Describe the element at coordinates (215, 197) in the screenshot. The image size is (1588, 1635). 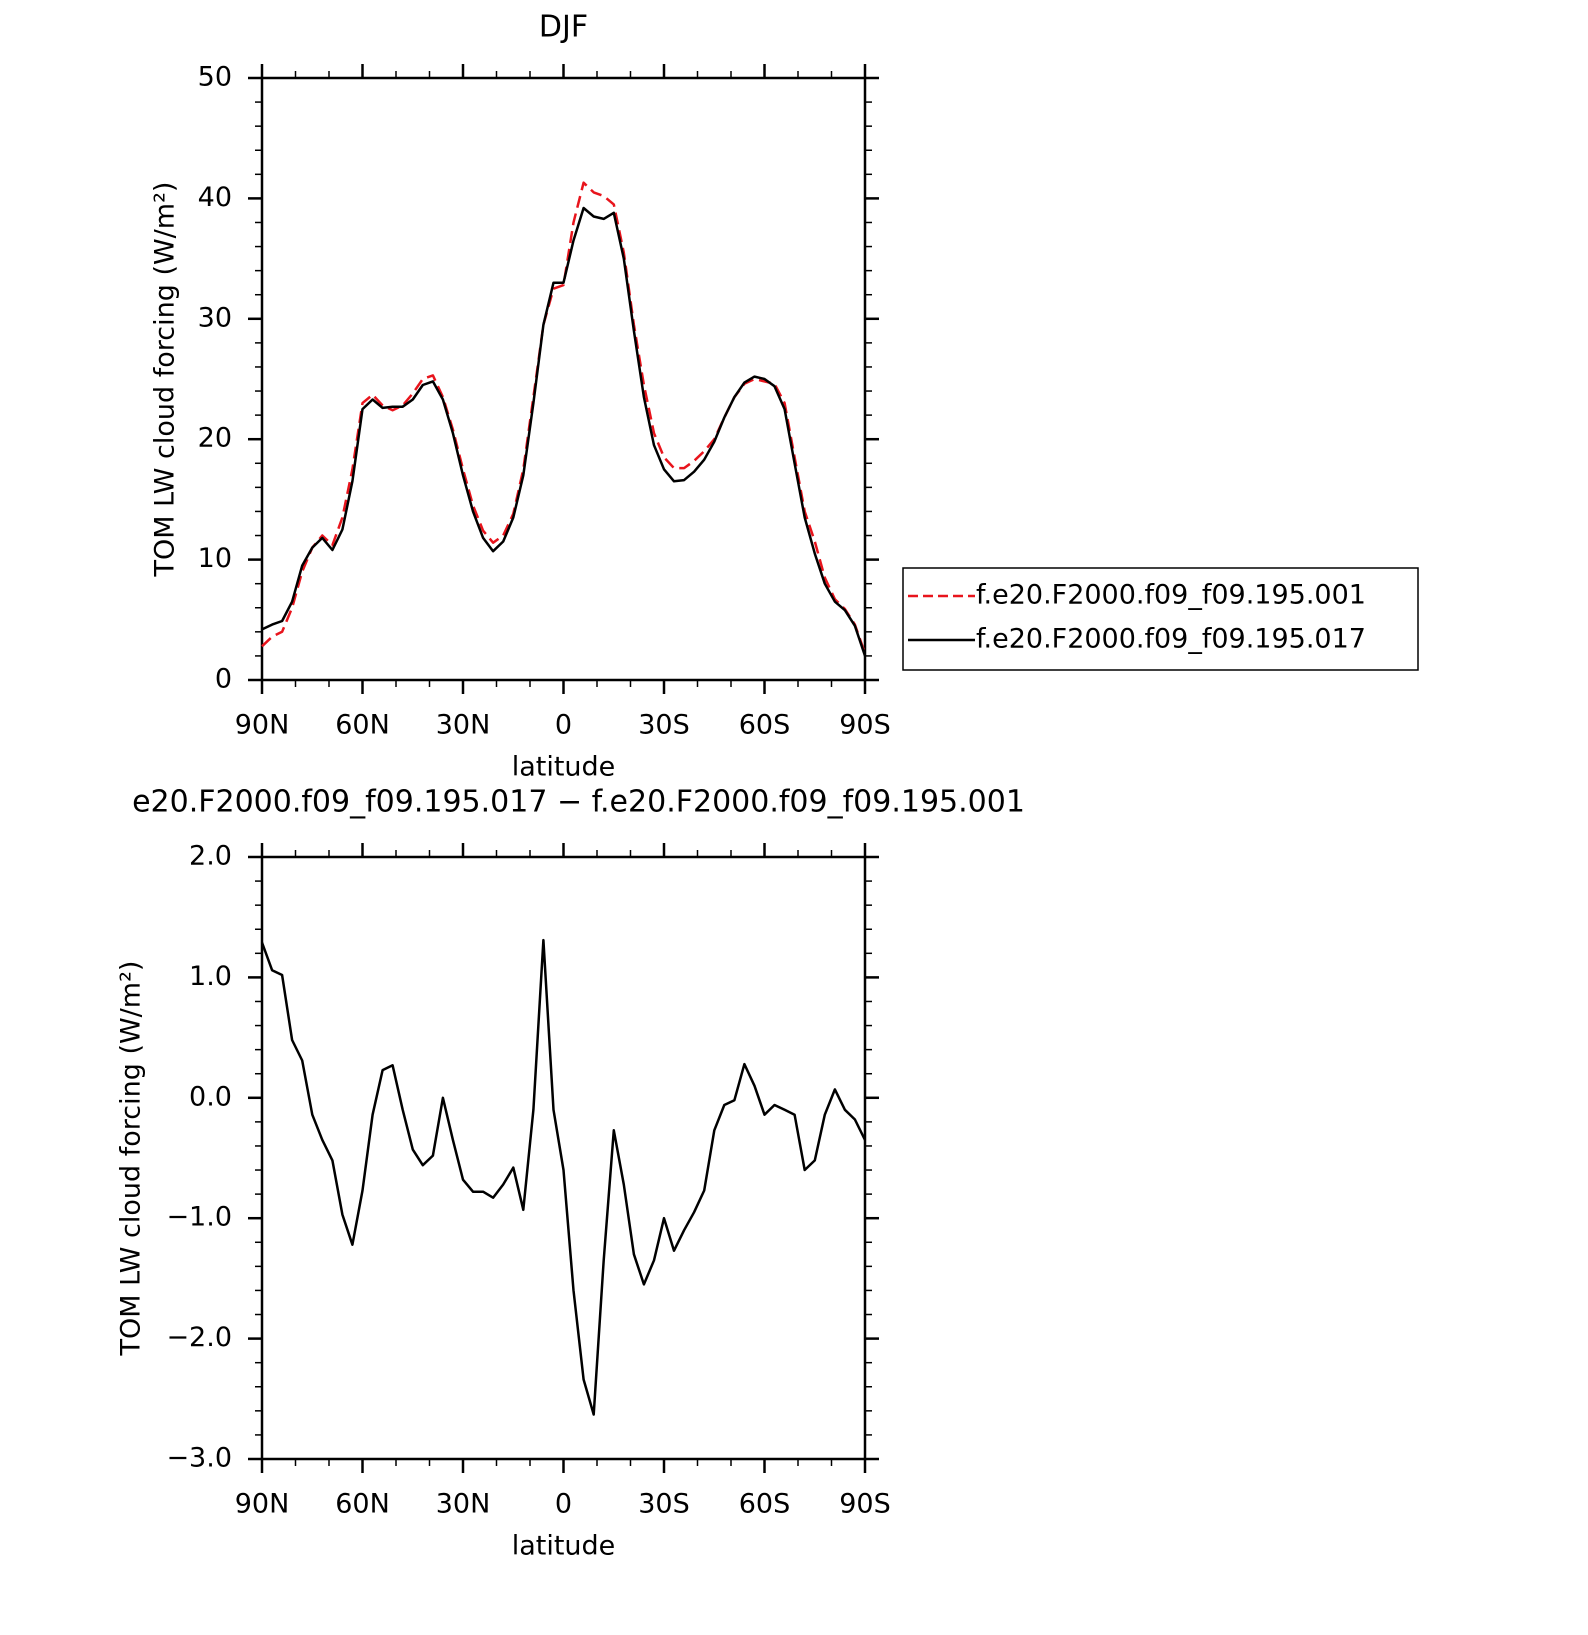
I see `y-tick-label: 40` at that location.